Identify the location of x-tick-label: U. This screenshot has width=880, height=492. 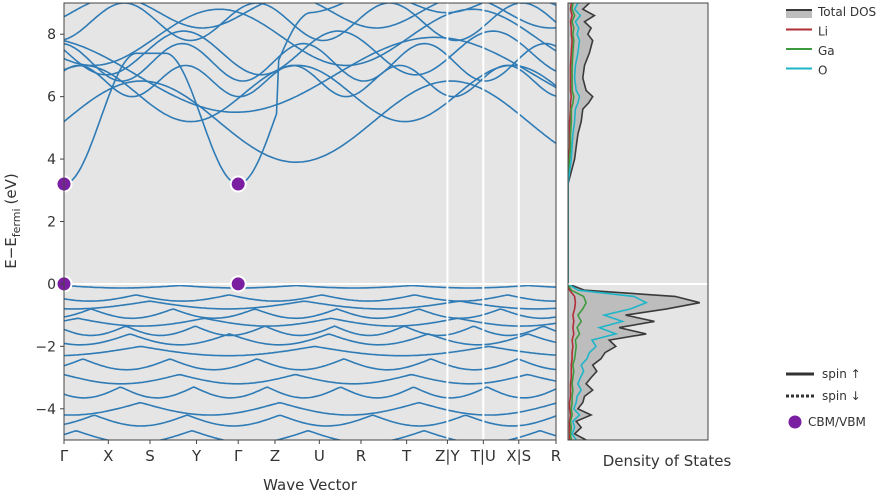
(319, 456).